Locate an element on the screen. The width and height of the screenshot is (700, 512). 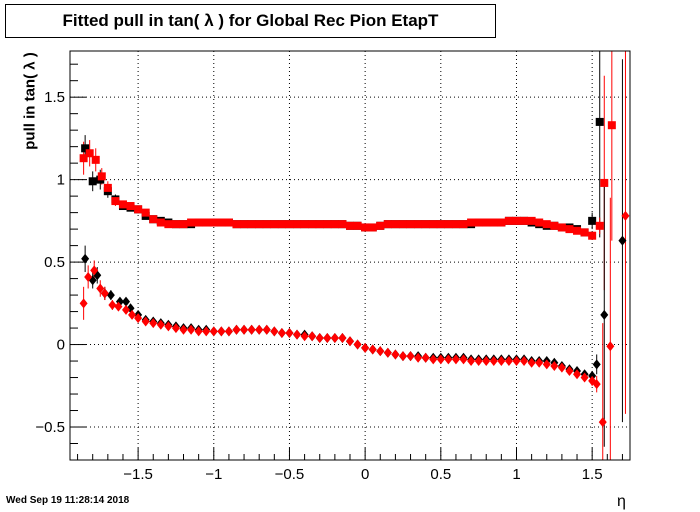
y-tick-label: 0 is located at coordinates (61, 345).